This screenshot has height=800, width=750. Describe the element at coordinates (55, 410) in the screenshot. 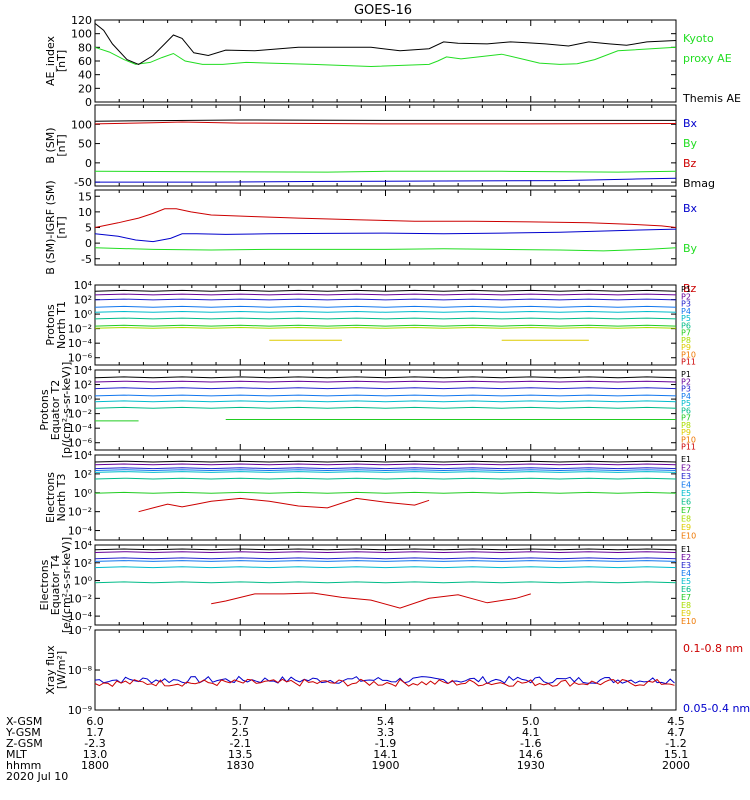

I see `y-axis-label: Equator T2` at that location.